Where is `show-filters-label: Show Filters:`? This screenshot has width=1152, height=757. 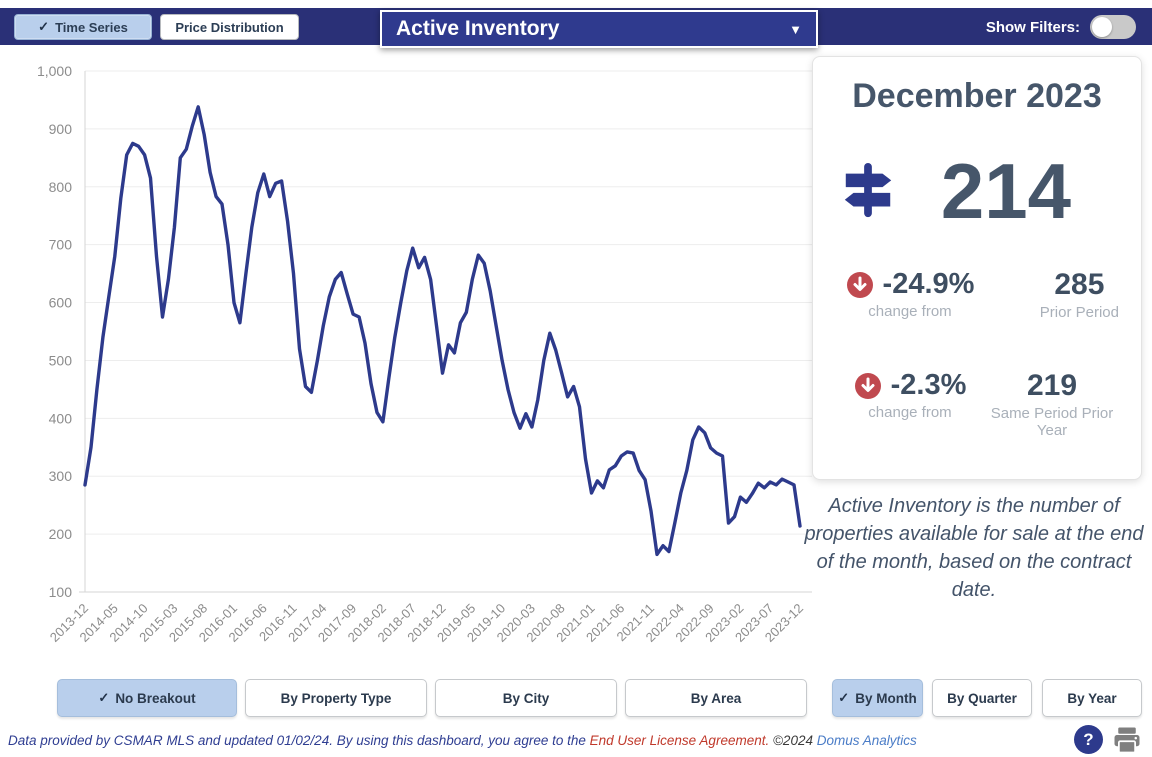 show-filters-label: Show Filters: is located at coordinates (1032, 27).